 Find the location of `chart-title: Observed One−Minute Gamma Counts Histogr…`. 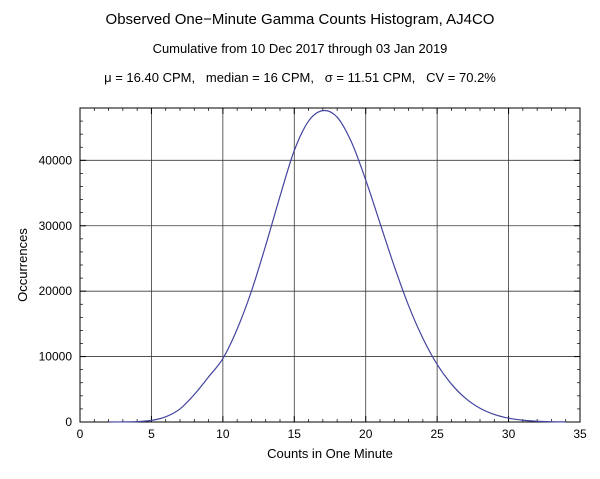

chart-title: Observed One−Minute Gamma Counts Histogr… is located at coordinates (300, 19).